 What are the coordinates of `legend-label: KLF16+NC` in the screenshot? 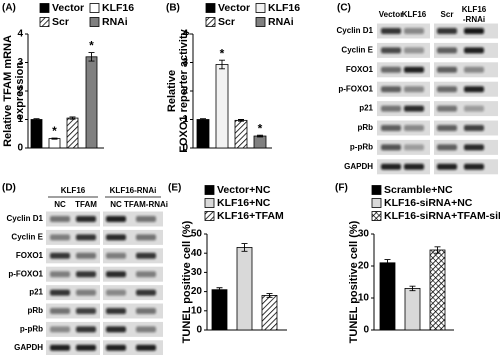 It's located at (244, 203).